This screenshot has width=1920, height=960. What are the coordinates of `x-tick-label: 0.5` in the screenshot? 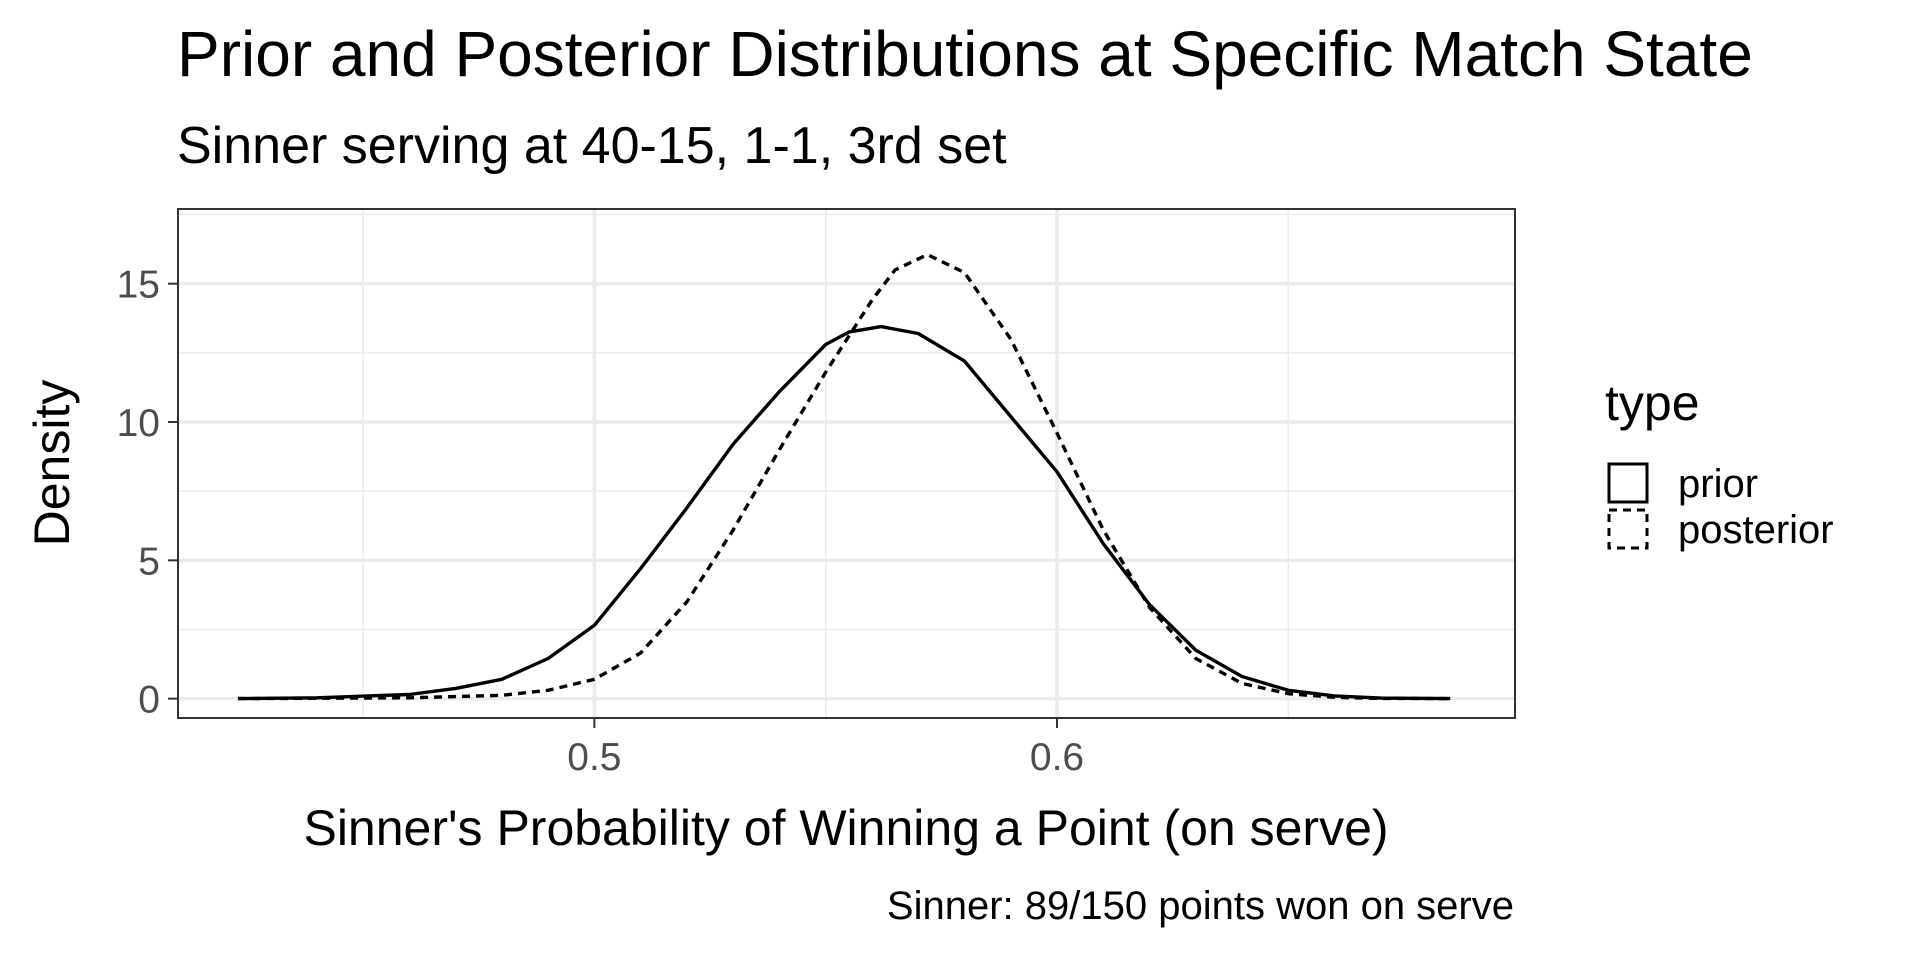 It's located at (594, 757).